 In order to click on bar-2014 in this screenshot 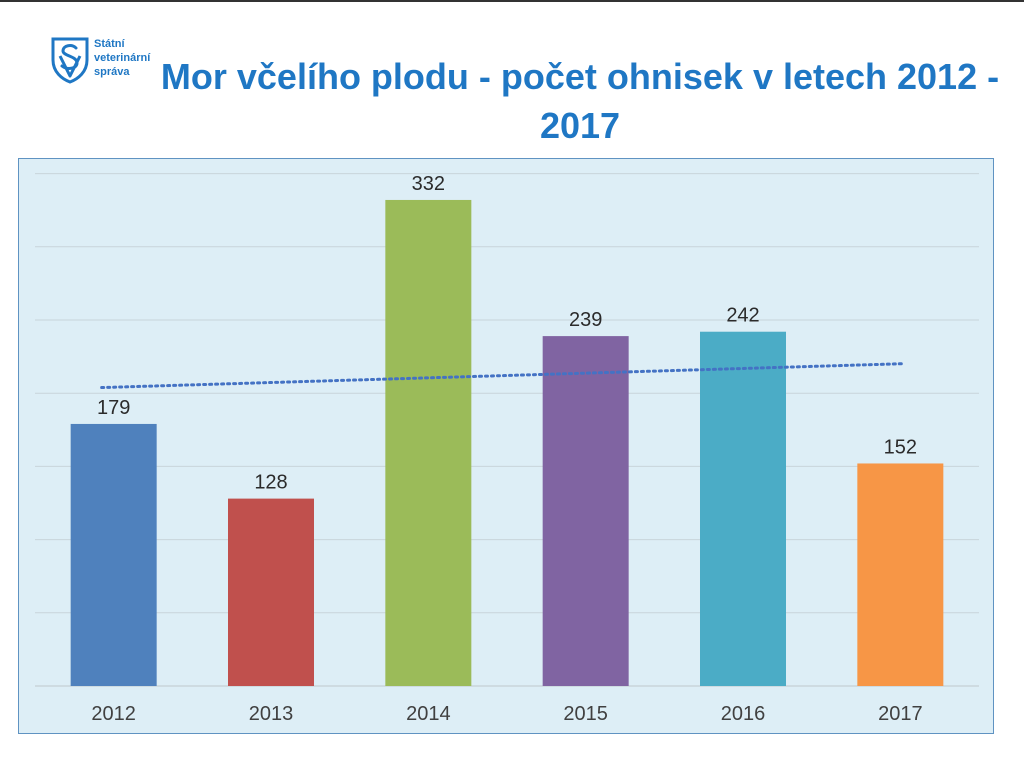, I will do `click(428, 442)`.